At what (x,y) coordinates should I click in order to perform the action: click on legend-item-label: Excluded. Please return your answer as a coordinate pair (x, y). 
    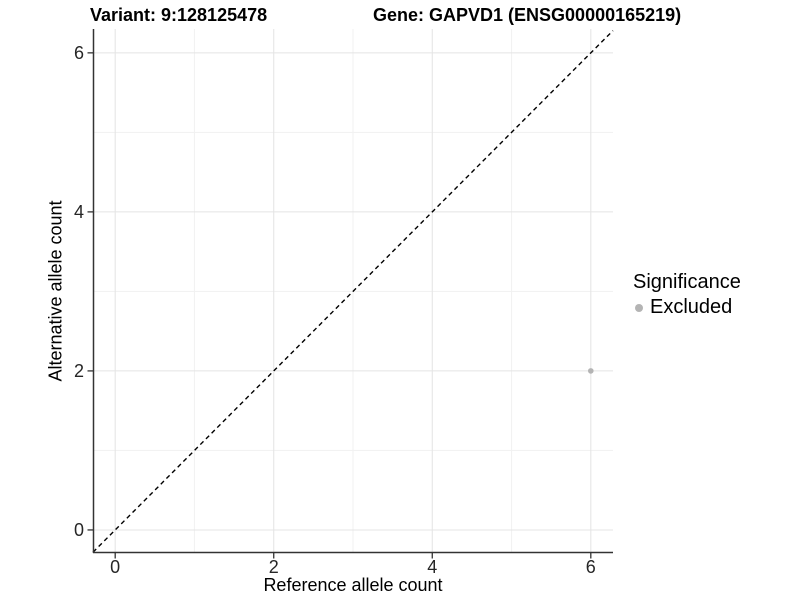
    Looking at the image, I should click on (691, 307).